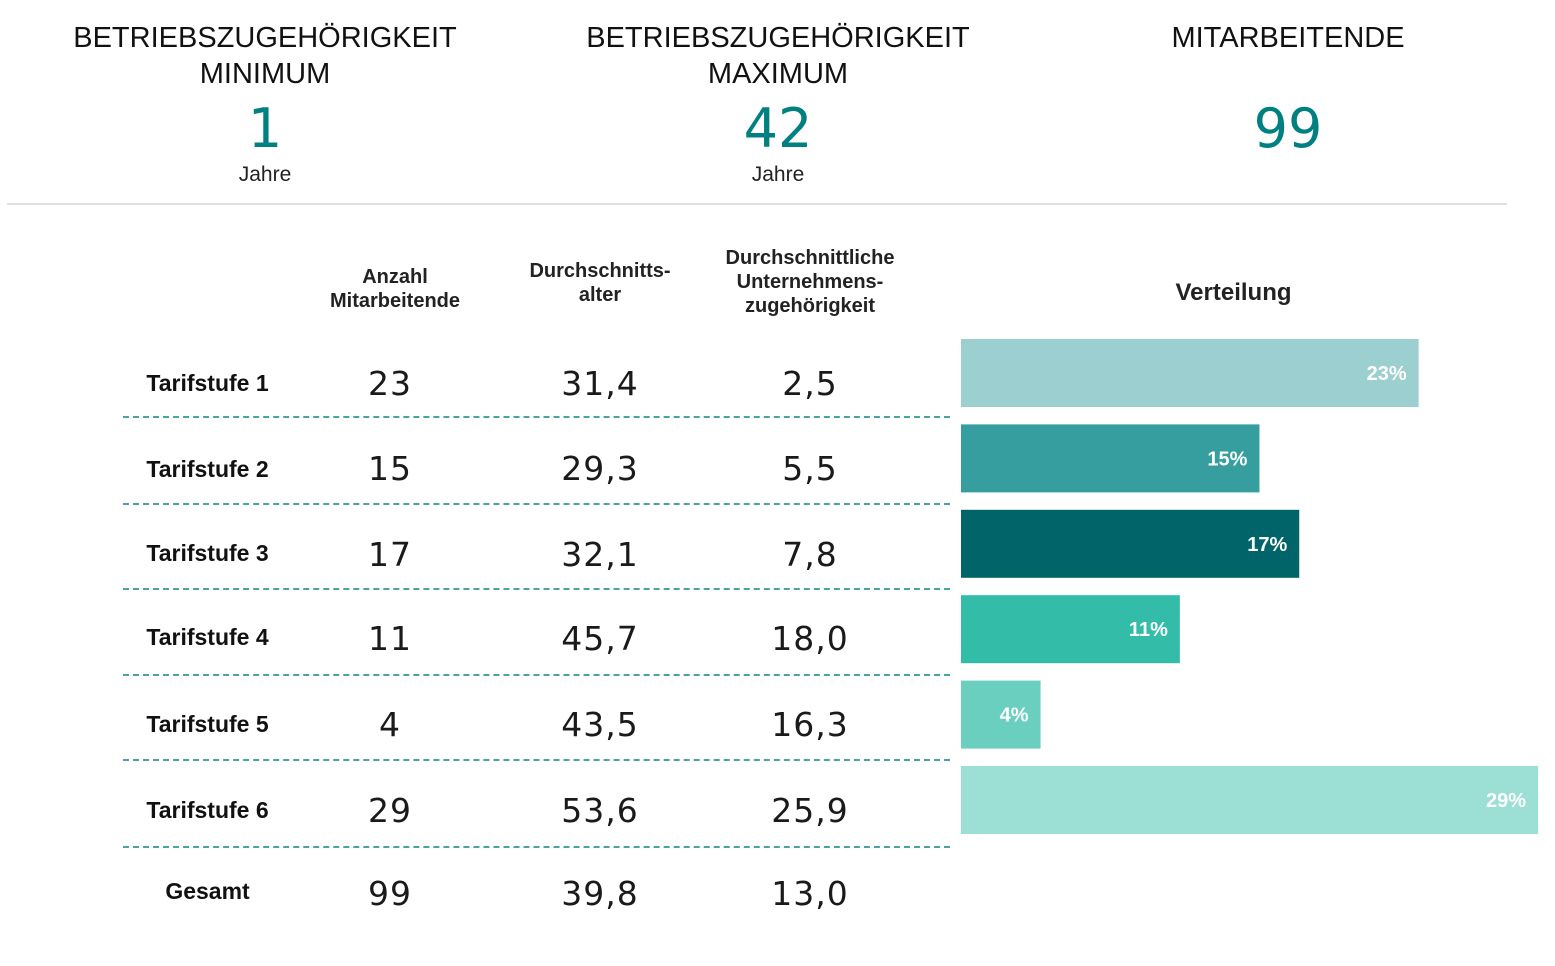 The width and height of the screenshot is (1555, 966). Describe the element at coordinates (600, 638) in the screenshot. I see `cell-age: 45,7` at that location.